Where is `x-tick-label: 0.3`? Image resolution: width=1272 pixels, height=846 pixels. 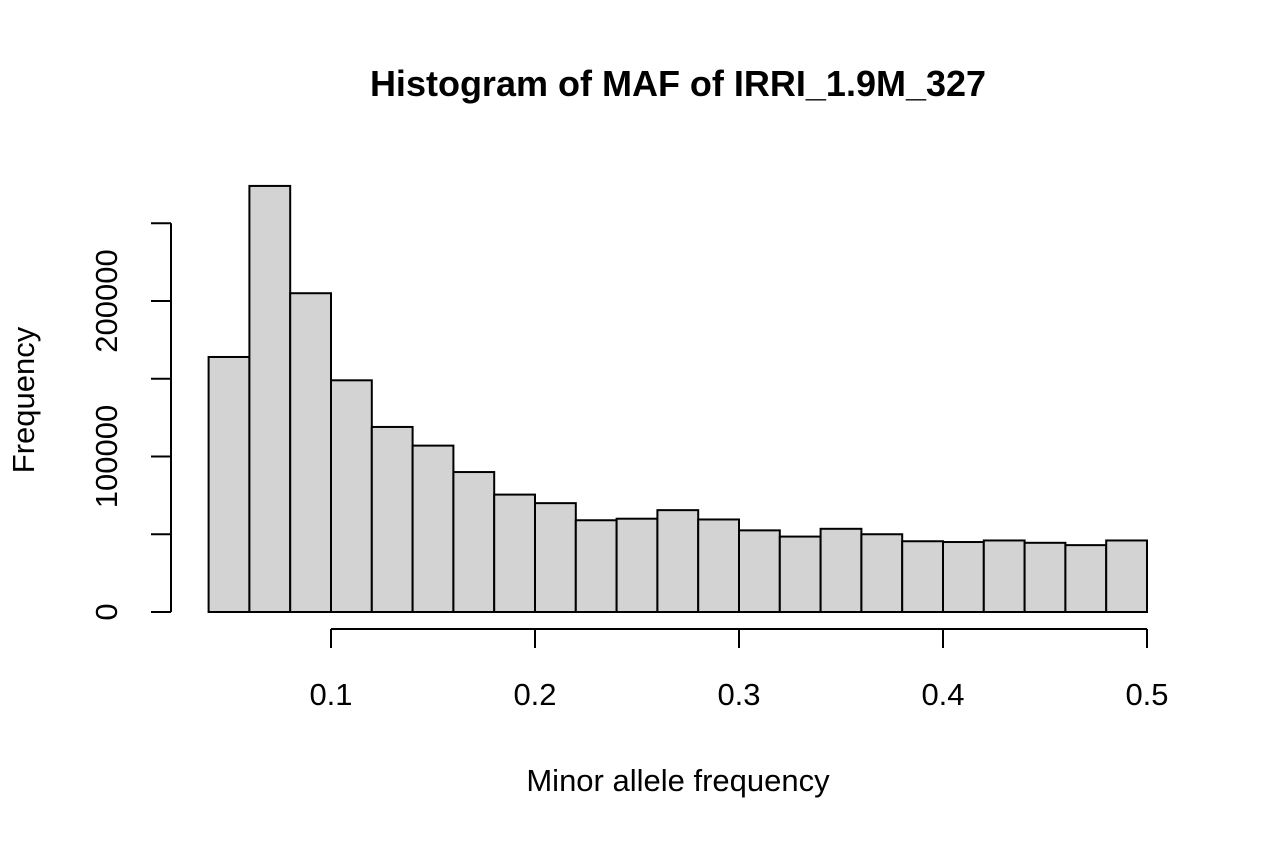 x-tick-label: 0.3 is located at coordinates (738, 694).